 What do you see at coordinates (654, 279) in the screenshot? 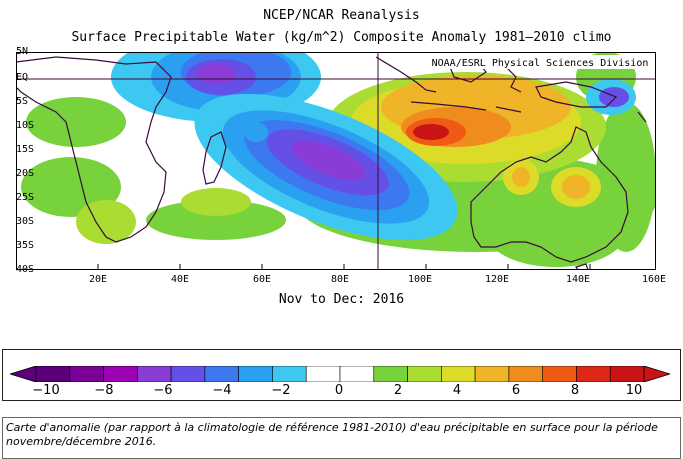
I see `lon-label: 160E` at bounding box center [654, 279].